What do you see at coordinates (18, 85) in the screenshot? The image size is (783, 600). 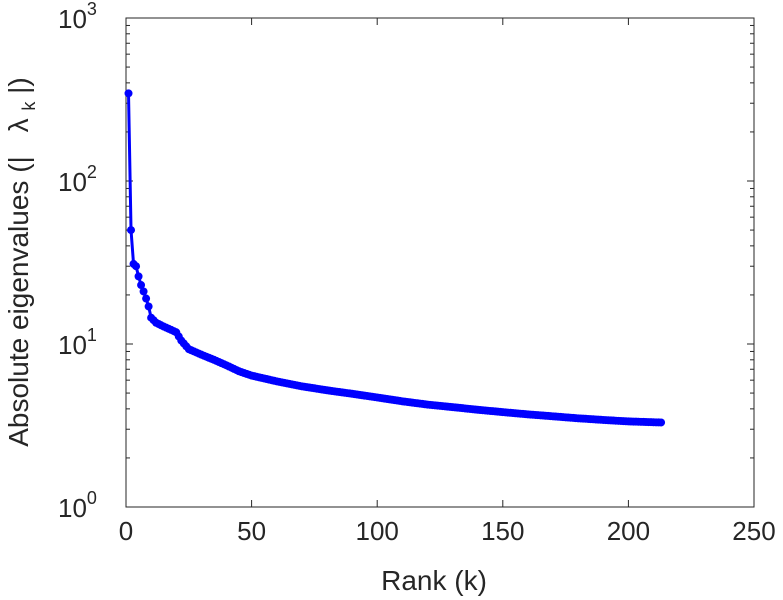 I see `y-axis-title-suffix: |)` at bounding box center [18, 85].